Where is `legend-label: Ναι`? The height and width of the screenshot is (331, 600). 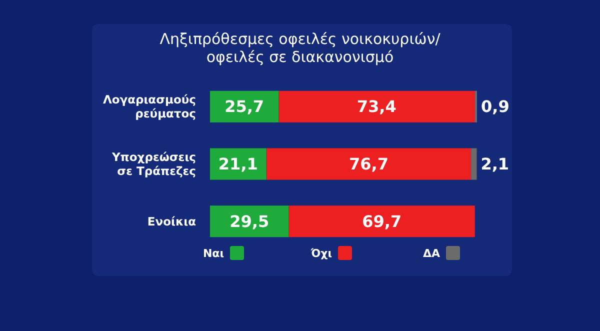
legend-label: Ναι is located at coordinates (213, 253).